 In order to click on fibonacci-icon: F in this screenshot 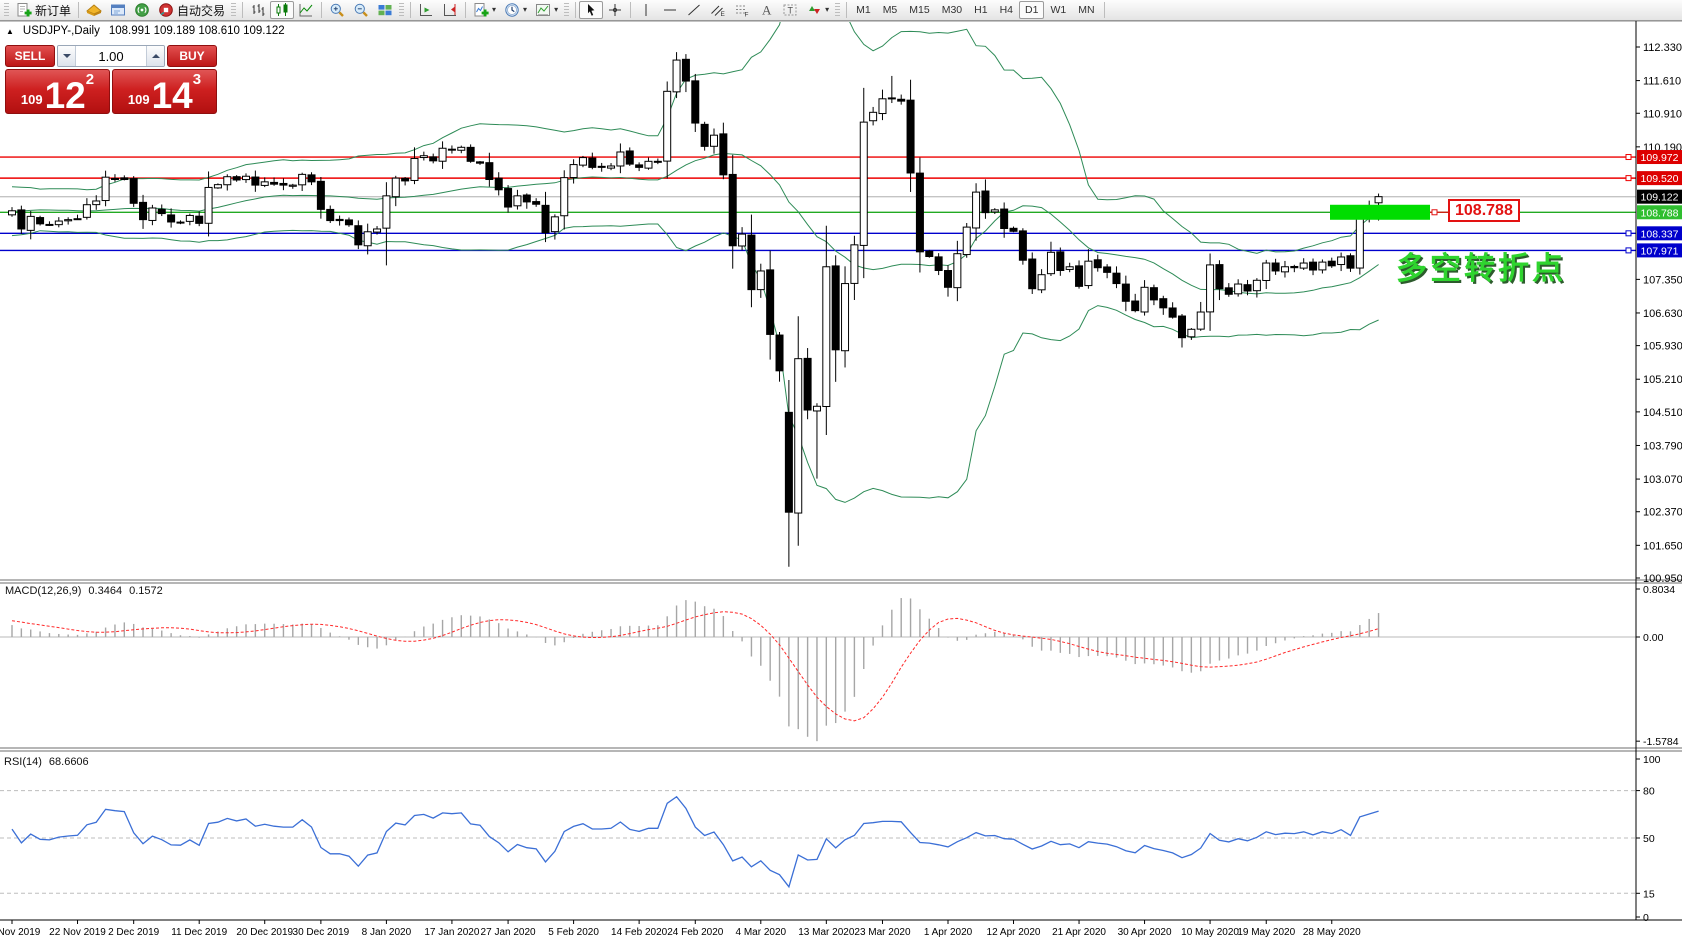, I will do `click(742, 10)`.